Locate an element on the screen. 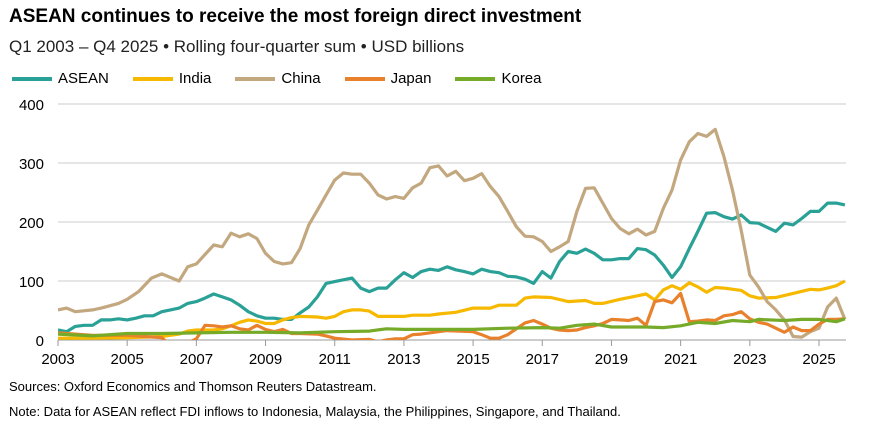 The width and height of the screenshot is (874, 429). y-tick-label: 400 is located at coordinates (31, 105).